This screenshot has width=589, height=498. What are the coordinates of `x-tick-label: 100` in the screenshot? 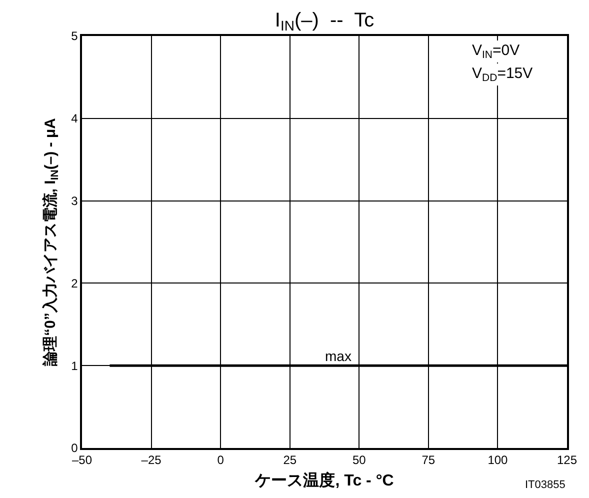 It's located at (498, 460).